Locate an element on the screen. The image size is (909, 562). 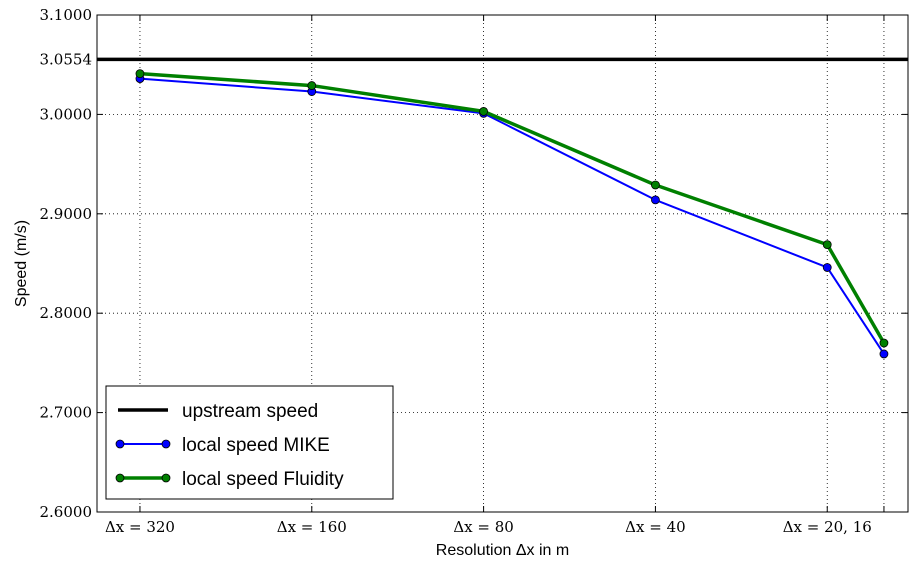
y-tick-label: 3.1000 is located at coordinates (66, 15).